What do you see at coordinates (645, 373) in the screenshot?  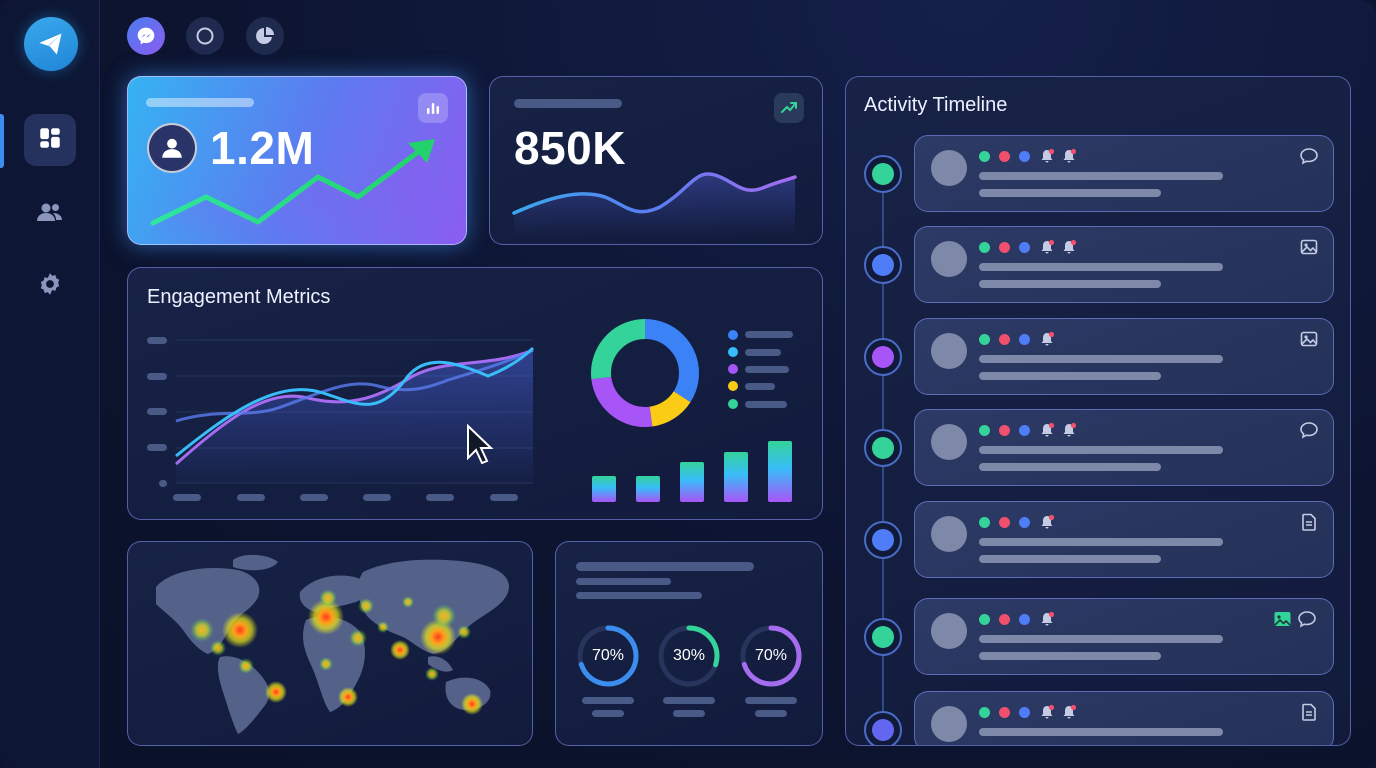 I see `engagement-donut-chart` at bounding box center [645, 373].